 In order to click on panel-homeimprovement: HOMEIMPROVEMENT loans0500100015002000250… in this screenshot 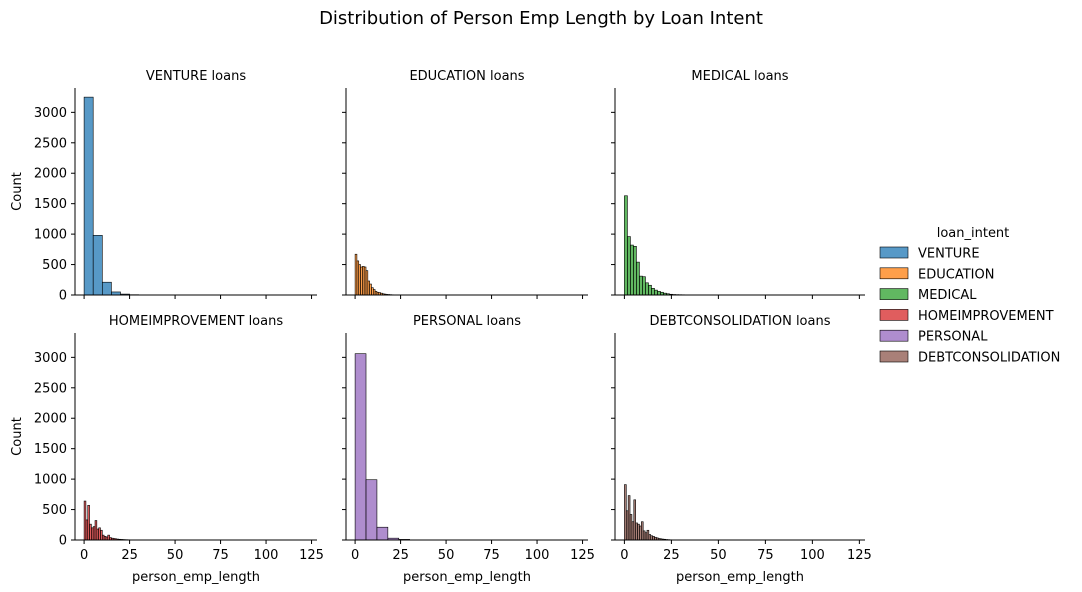, I will do `click(167, 449)`.